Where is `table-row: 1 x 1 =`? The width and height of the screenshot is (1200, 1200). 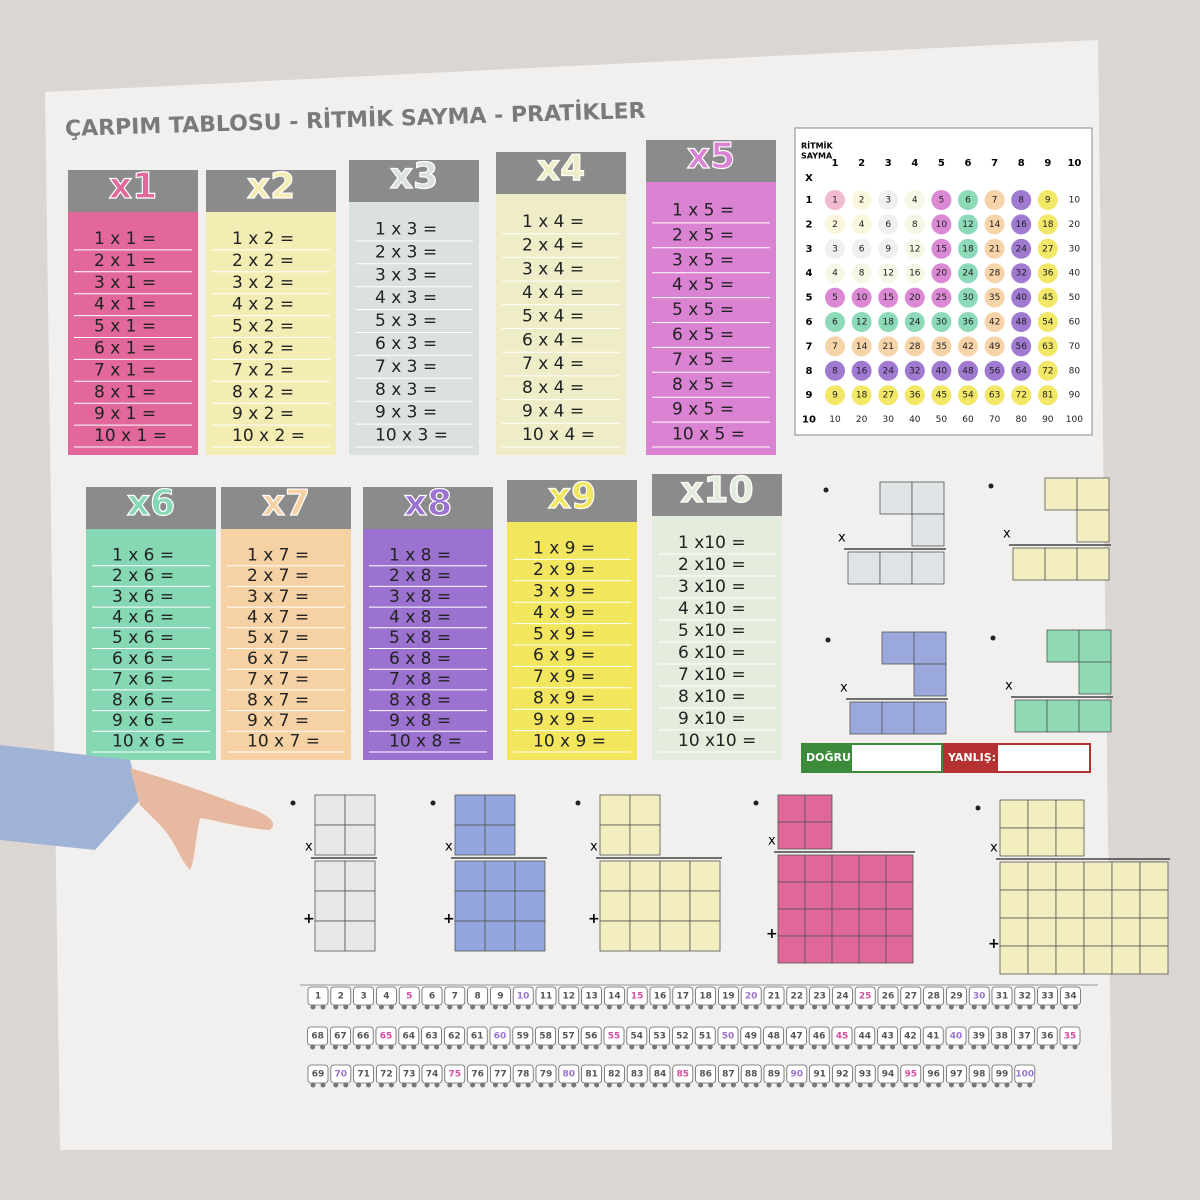 table-row: 1 x 1 = is located at coordinates (125, 239).